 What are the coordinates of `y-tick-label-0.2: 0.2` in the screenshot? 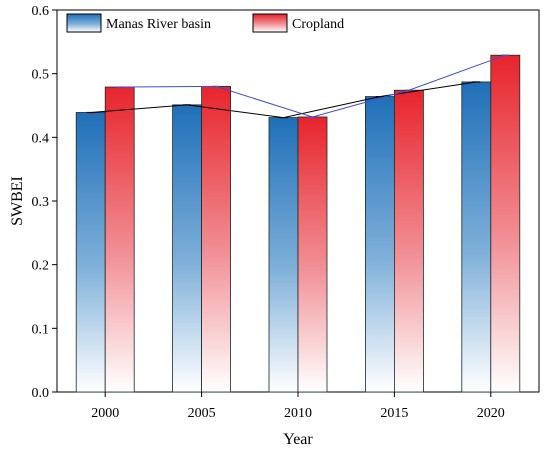 It's located at (41, 266).